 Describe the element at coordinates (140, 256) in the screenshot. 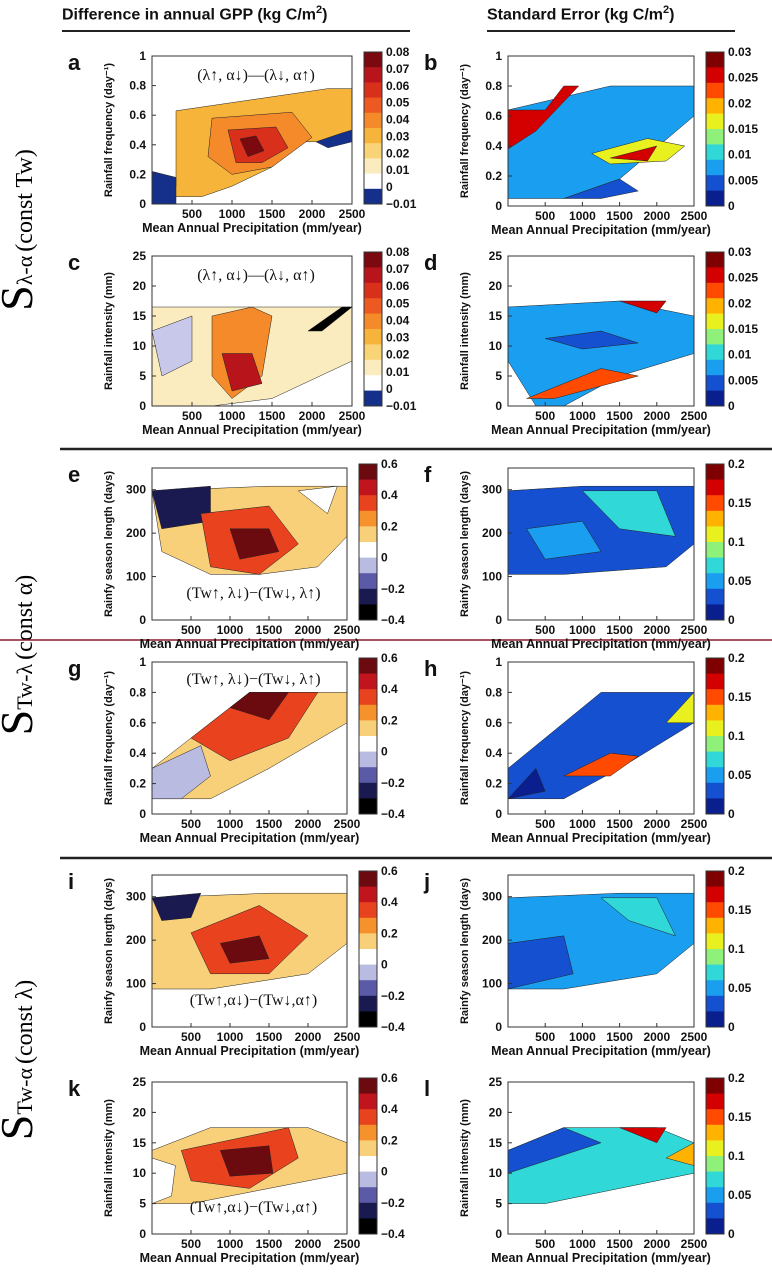

I see `ytick-label-c-5: 25` at that location.